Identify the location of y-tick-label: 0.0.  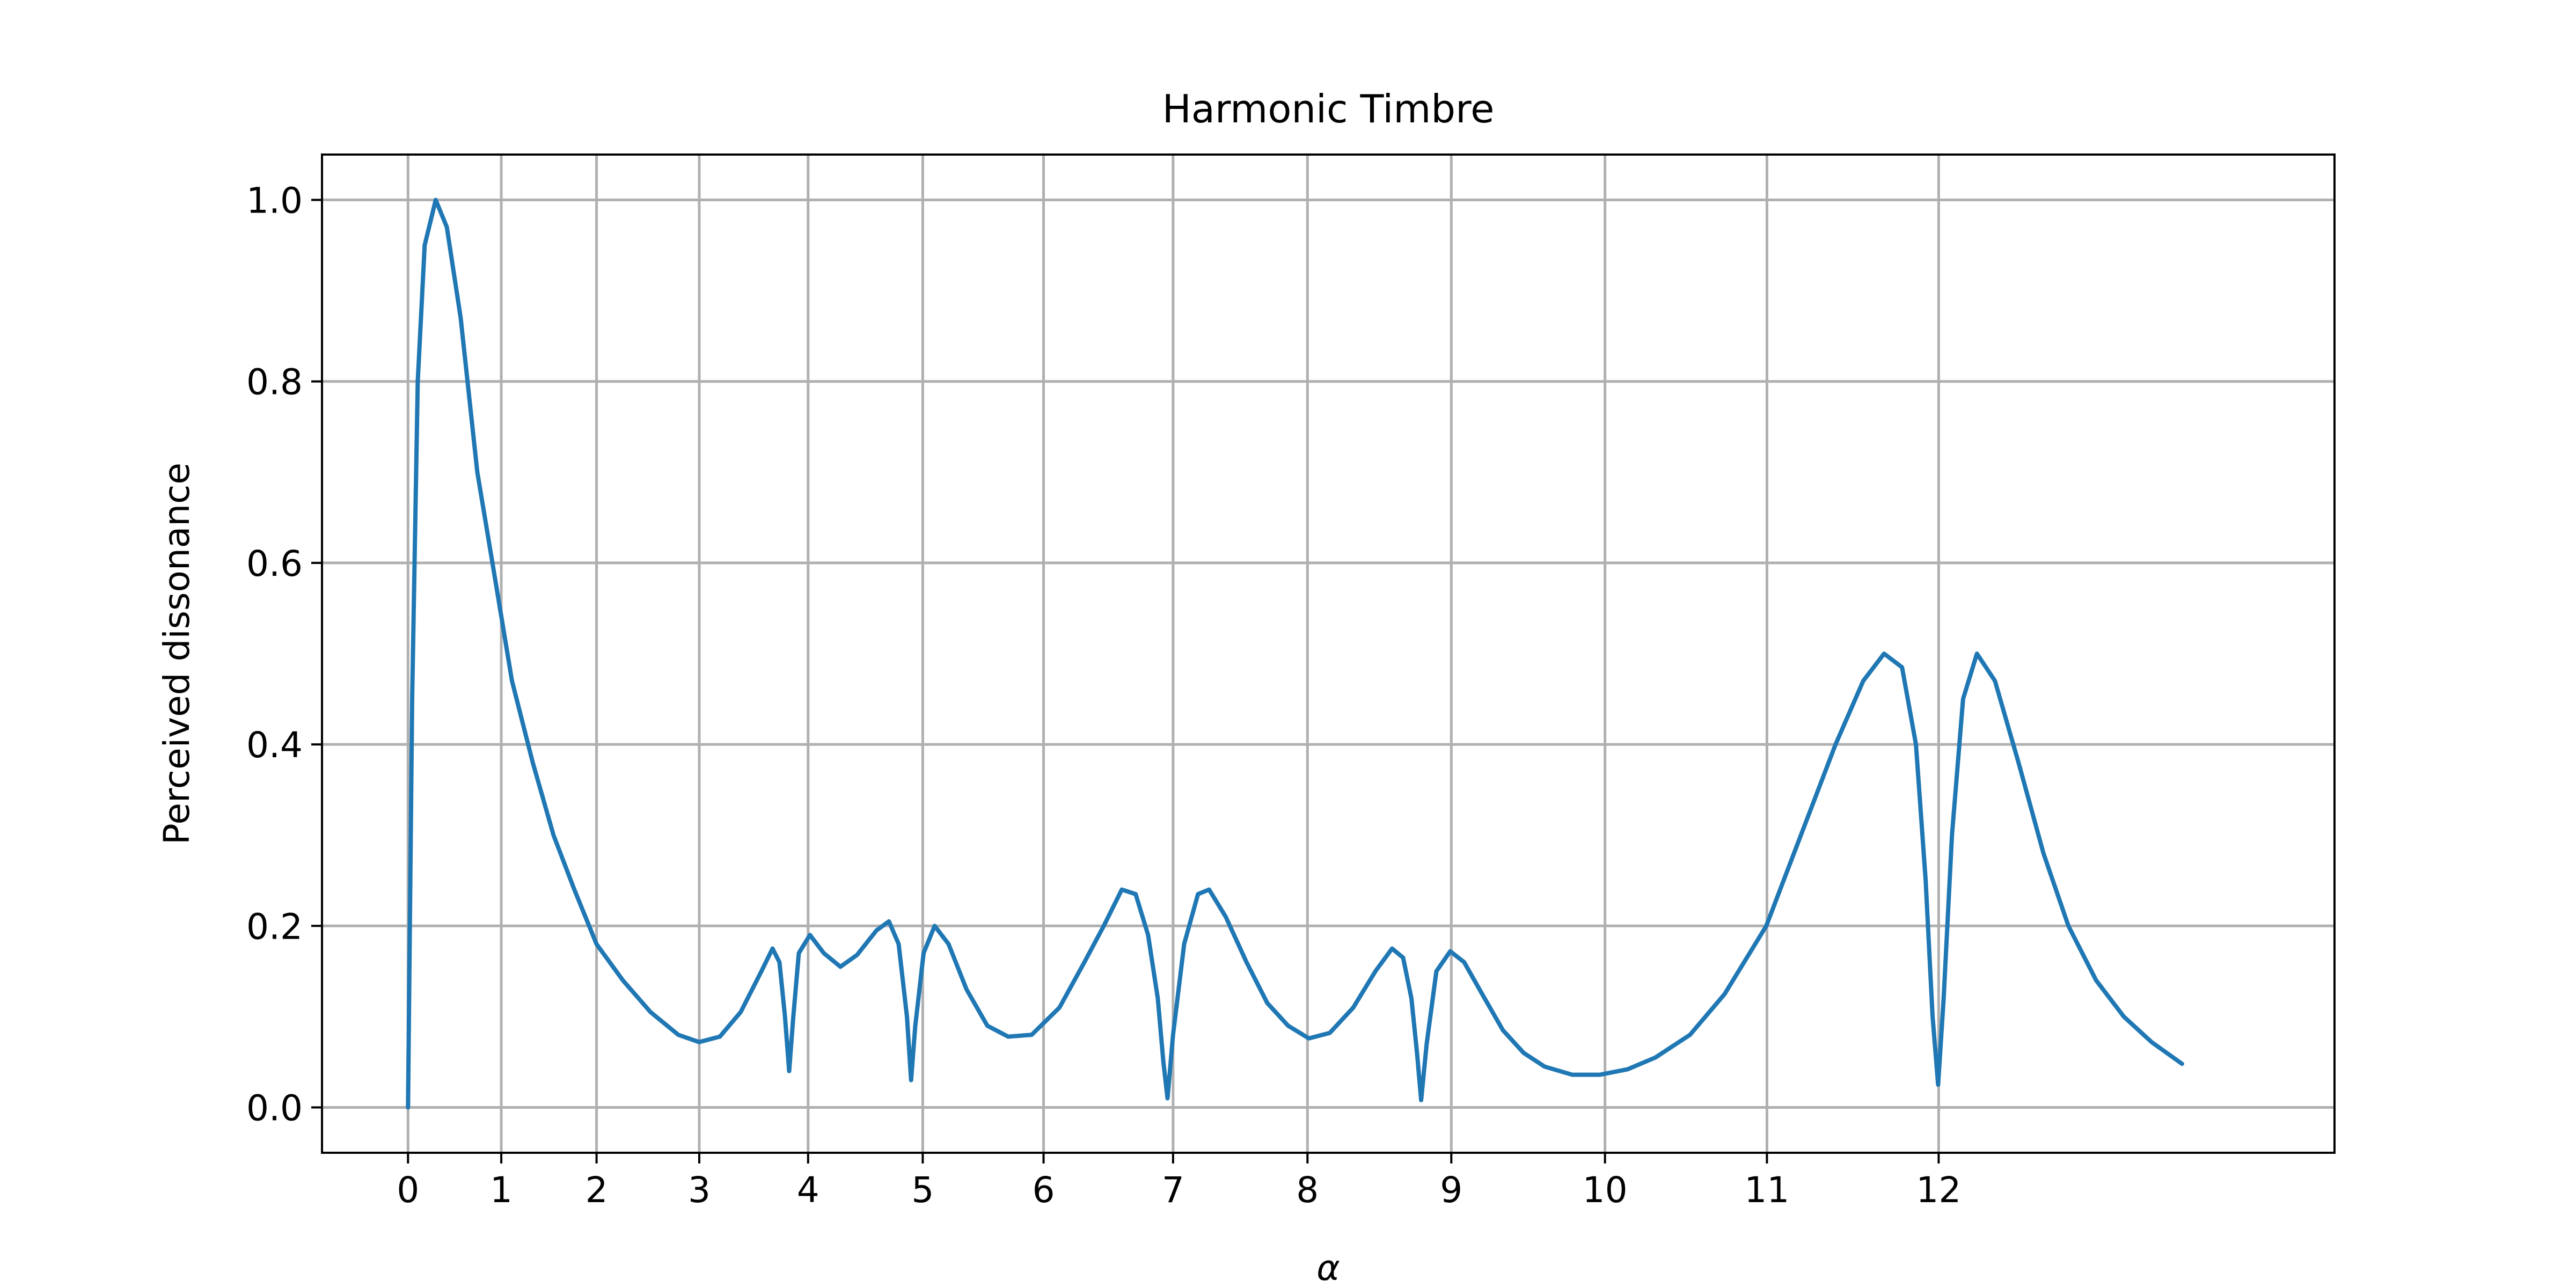
(274, 1108).